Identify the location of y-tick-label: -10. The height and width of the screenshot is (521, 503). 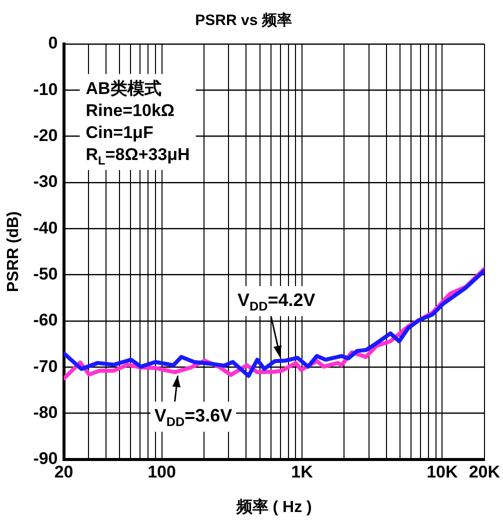
(45, 89).